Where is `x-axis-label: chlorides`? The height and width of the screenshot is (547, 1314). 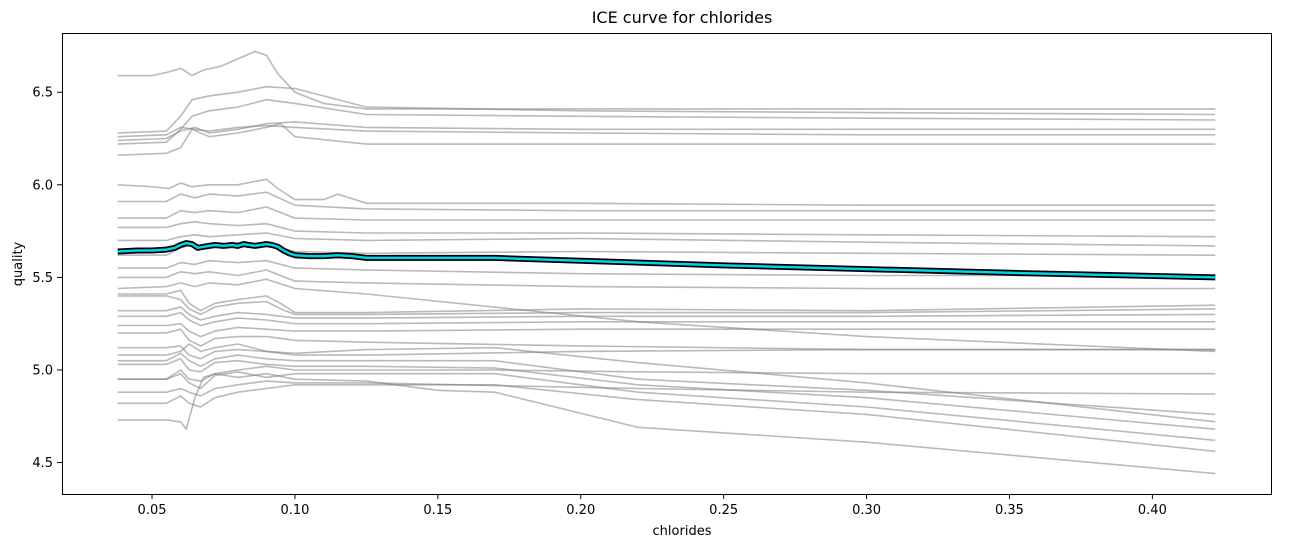
x-axis-label: chlorides is located at coordinates (682, 531).